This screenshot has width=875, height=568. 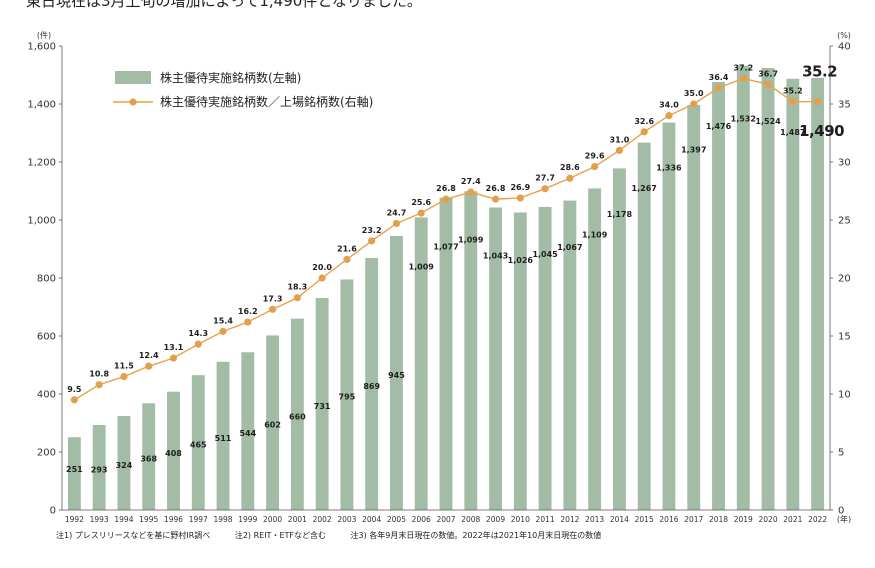 What do you see at coordinates (844, 105) in the screenshot?
I see `right-tick-label: 35` at bounding box center [844, 105].